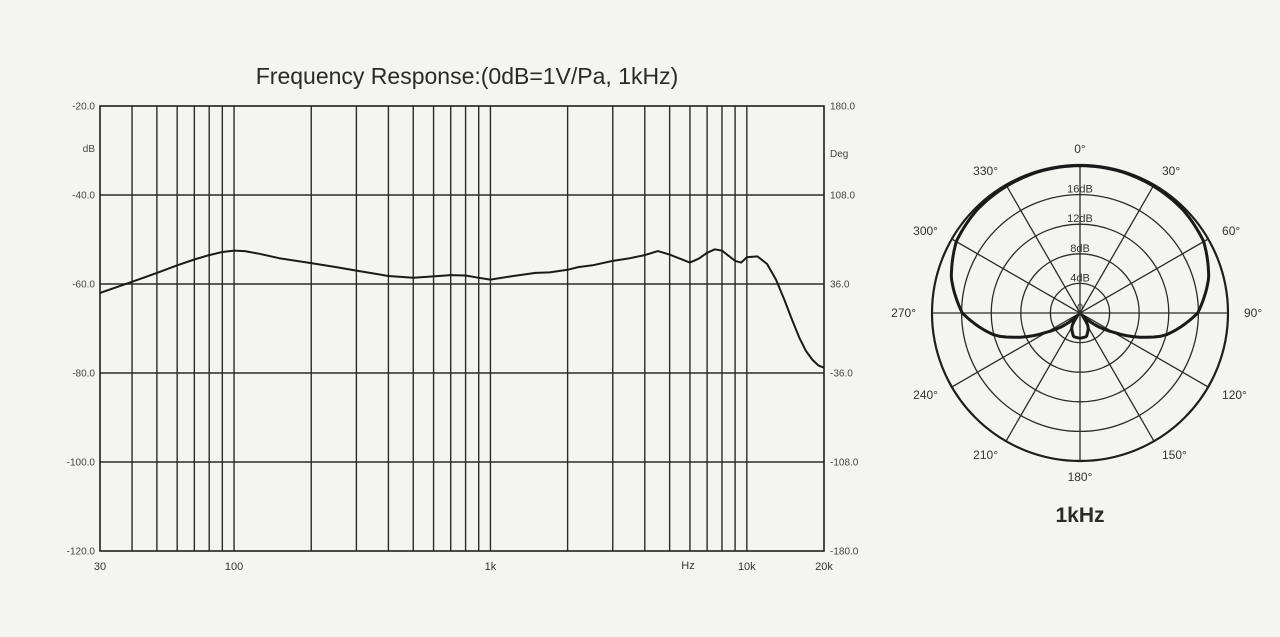 Image resolution: width=1280 pixels, height=637 pixels. I want to click on polar-frequency-label: 1kHz, so click(1079, 515).